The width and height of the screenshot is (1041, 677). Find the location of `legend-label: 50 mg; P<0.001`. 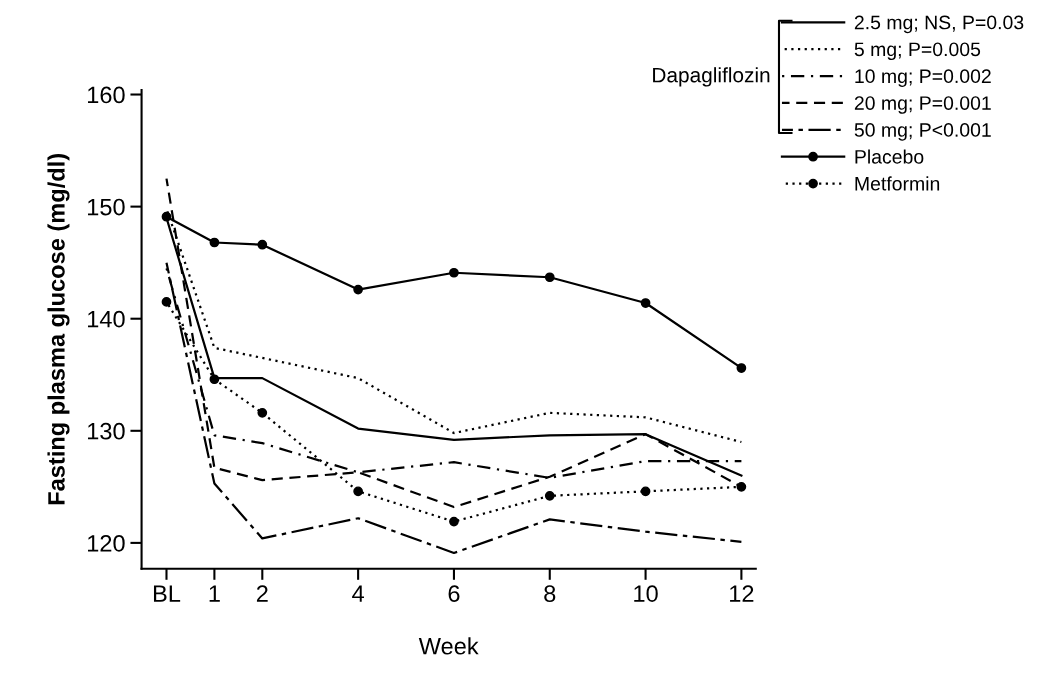

legend-label: 50 mg; P<0.001 is located at coordinates (922, 132).